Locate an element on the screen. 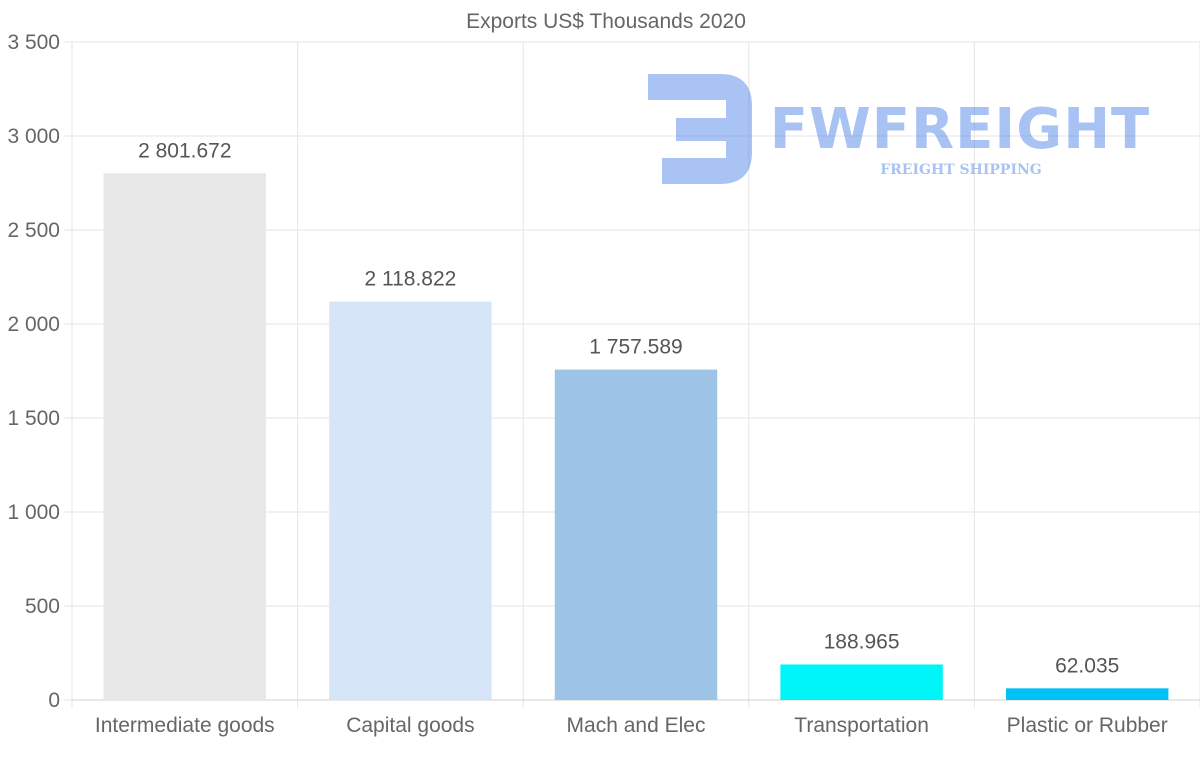  bar-value-label: 2 801.672 is located at coordinates (184, 150).